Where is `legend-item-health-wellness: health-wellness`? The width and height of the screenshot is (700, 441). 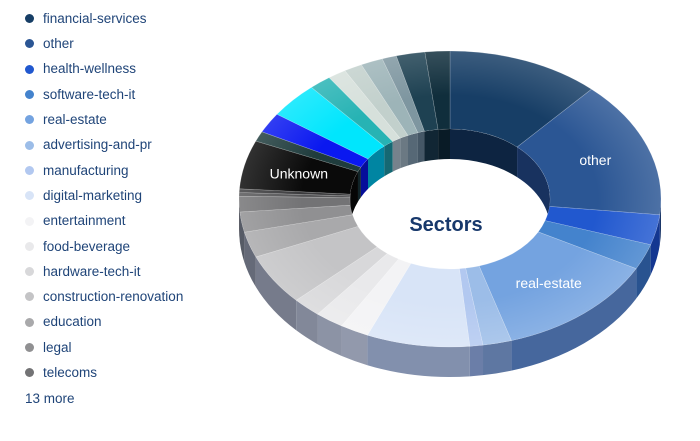
legend-item-health-wellness: health-wellness is located at coordinates (135, 69).